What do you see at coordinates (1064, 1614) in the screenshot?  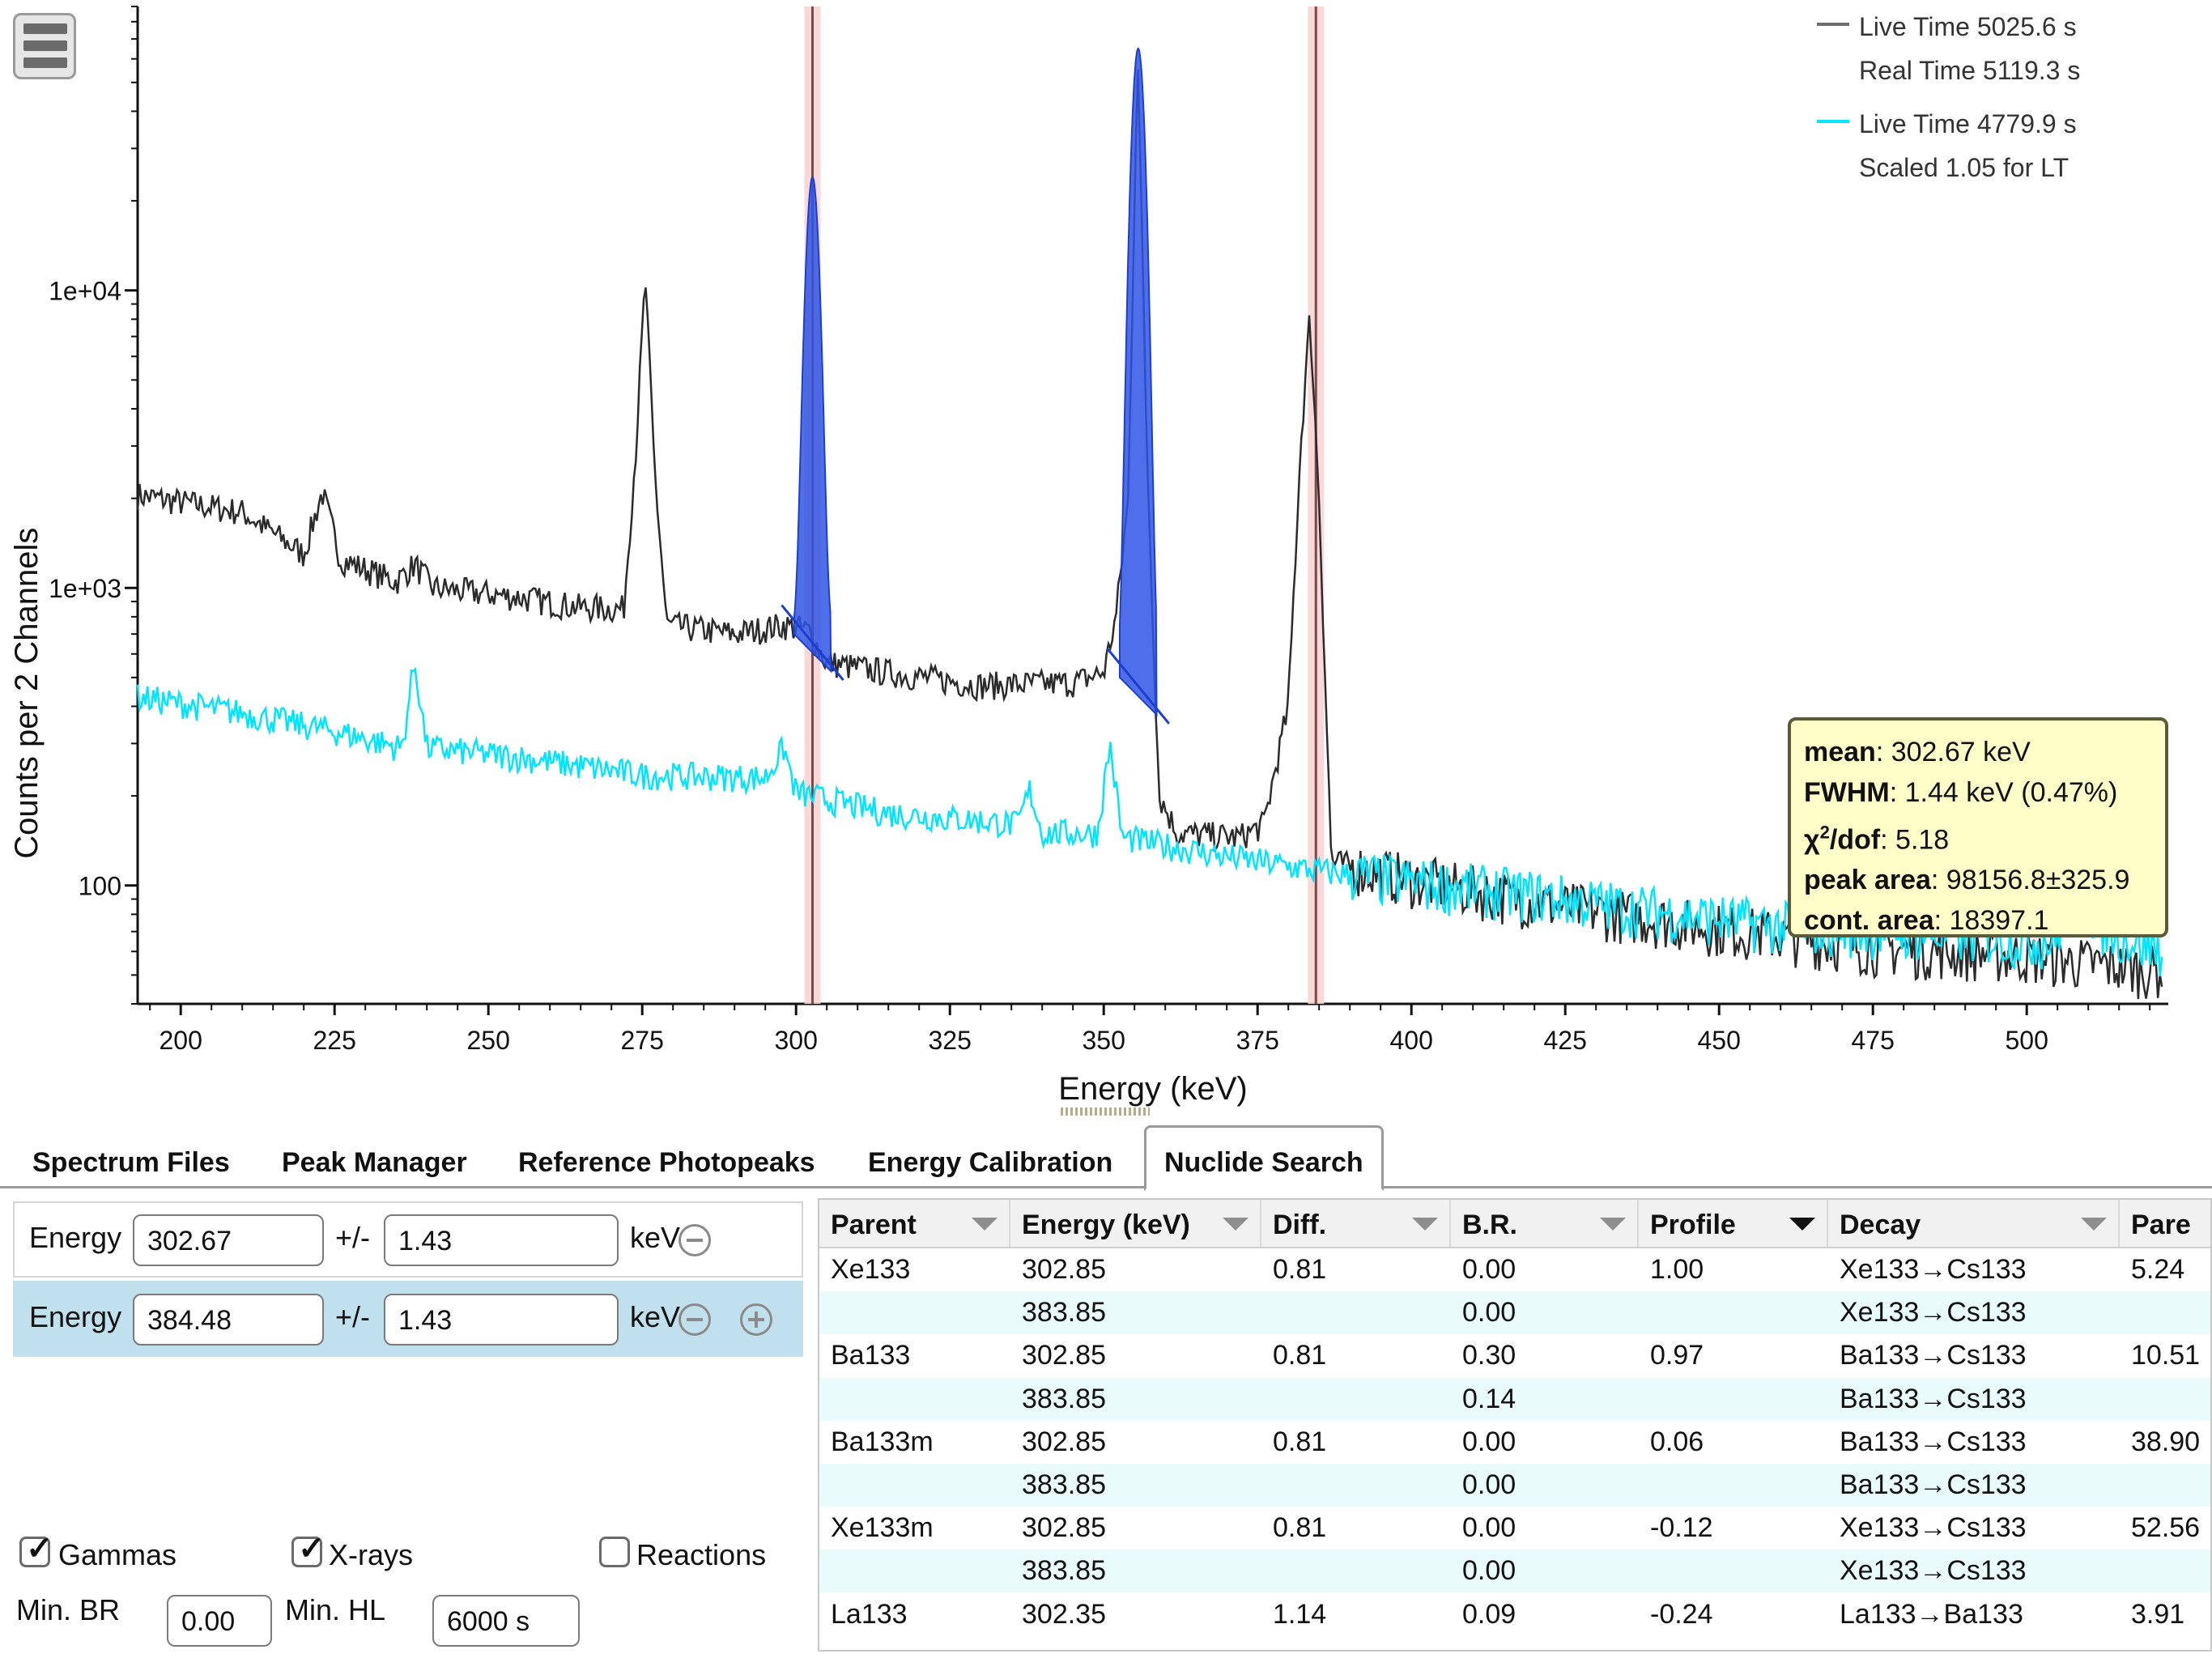 I see `table-cell: 302.35` at bounding box center [1064, 1614].